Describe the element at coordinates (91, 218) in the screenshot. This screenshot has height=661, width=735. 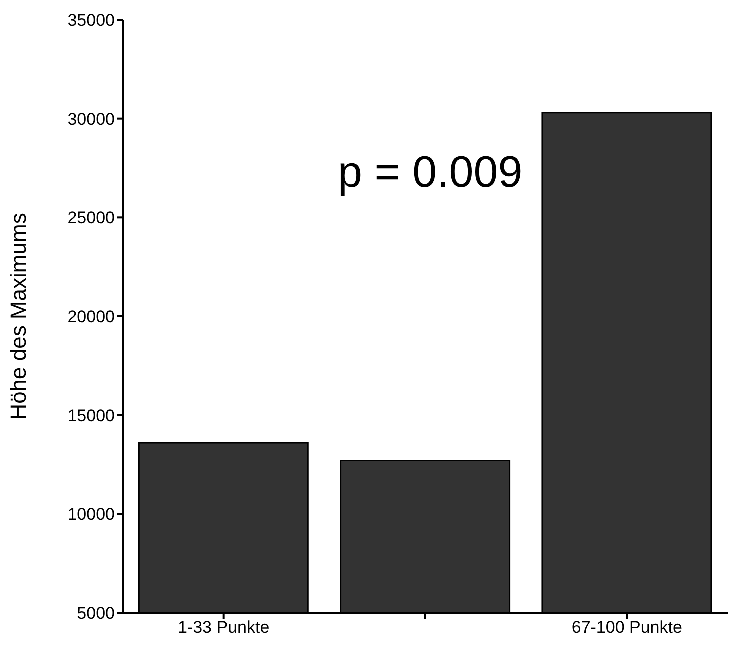
I see `y-tick-label: 25000` at that location.